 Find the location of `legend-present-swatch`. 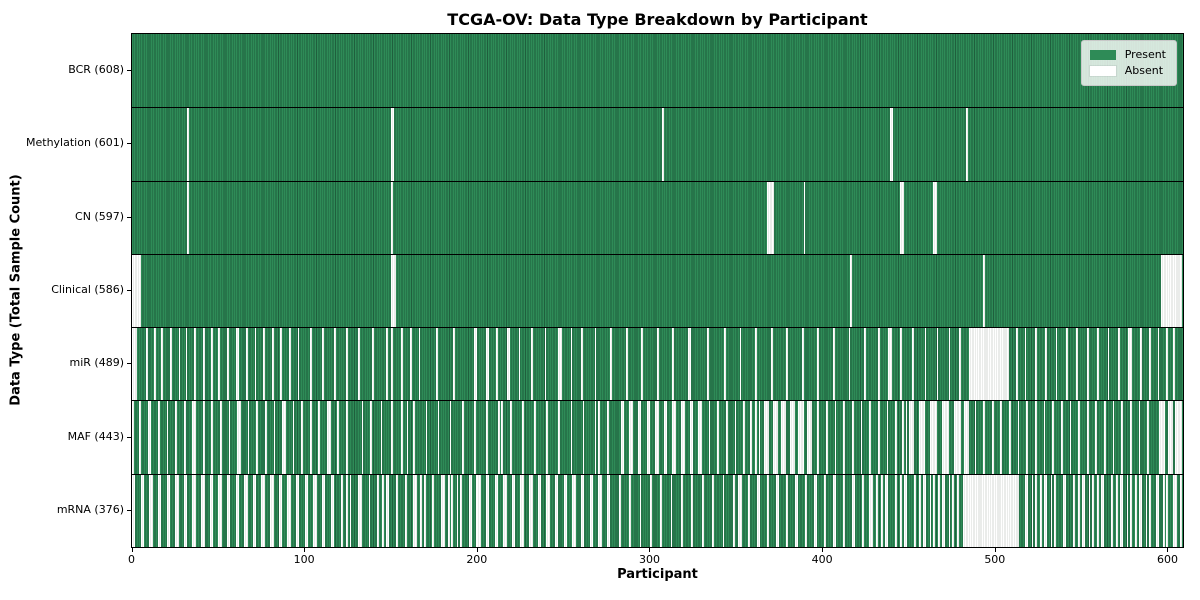

legend-present-swatch is located at coordinates (1102, 55).